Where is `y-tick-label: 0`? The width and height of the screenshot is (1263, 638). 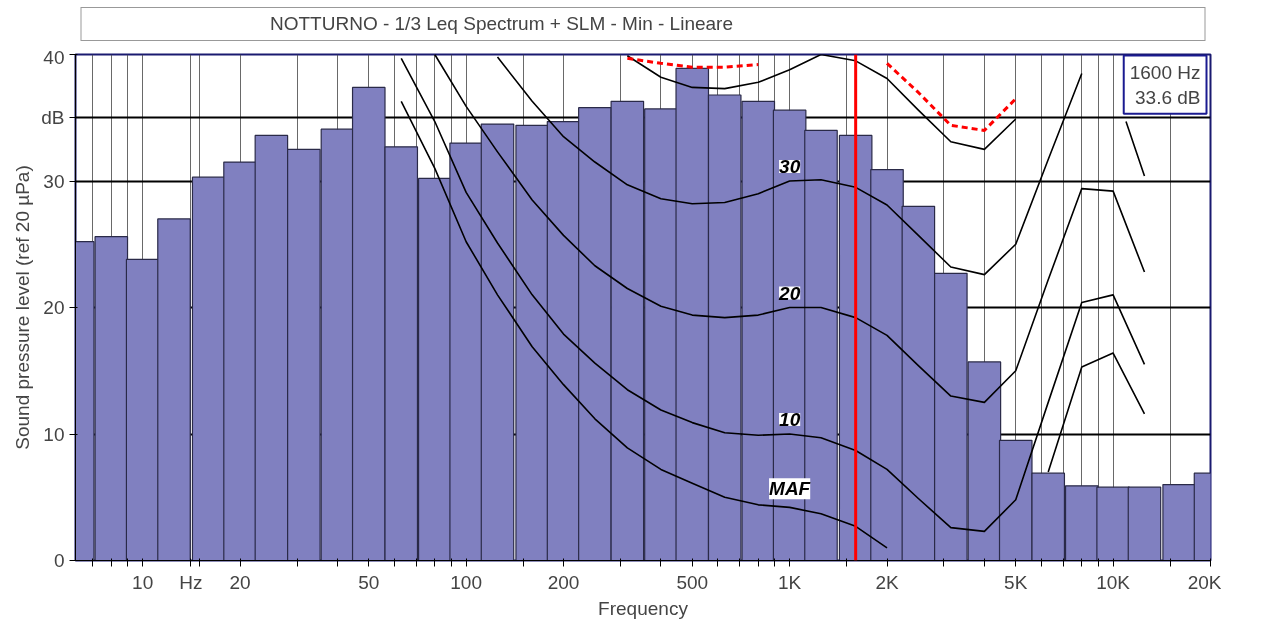 y-tick-label: 0 is located at coordinates (59, 560).